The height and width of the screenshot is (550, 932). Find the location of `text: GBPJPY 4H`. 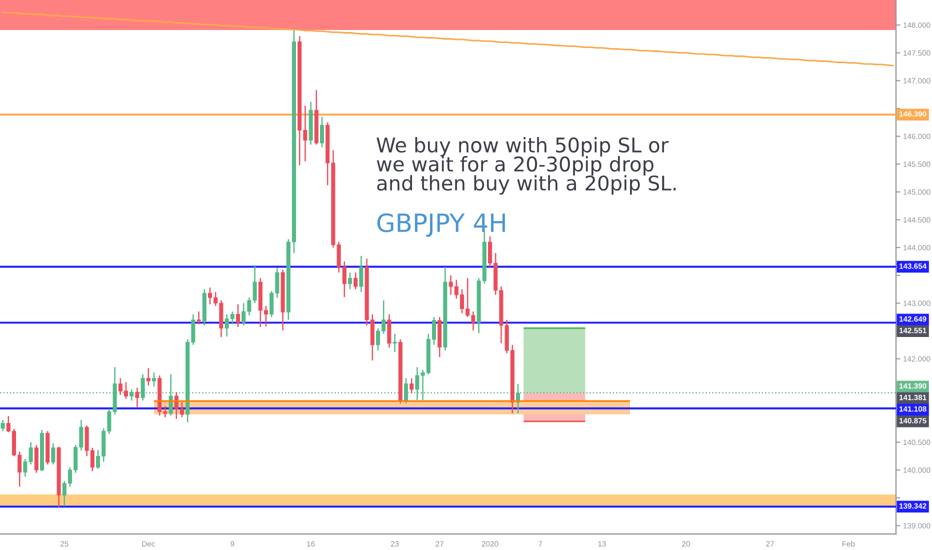

text: GBPJPY 4H is located at coordinates (441, 225).